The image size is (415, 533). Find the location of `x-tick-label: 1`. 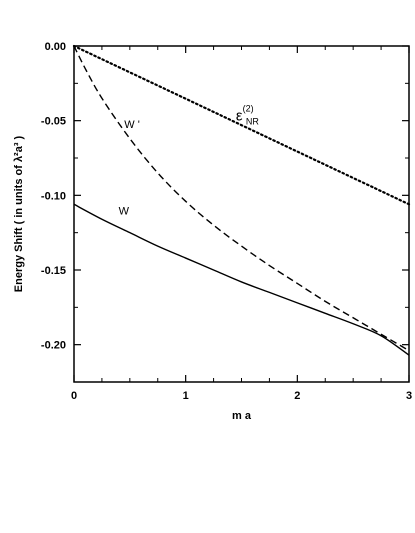

x-tick-label: 1 is located at coordinates (186, 396).